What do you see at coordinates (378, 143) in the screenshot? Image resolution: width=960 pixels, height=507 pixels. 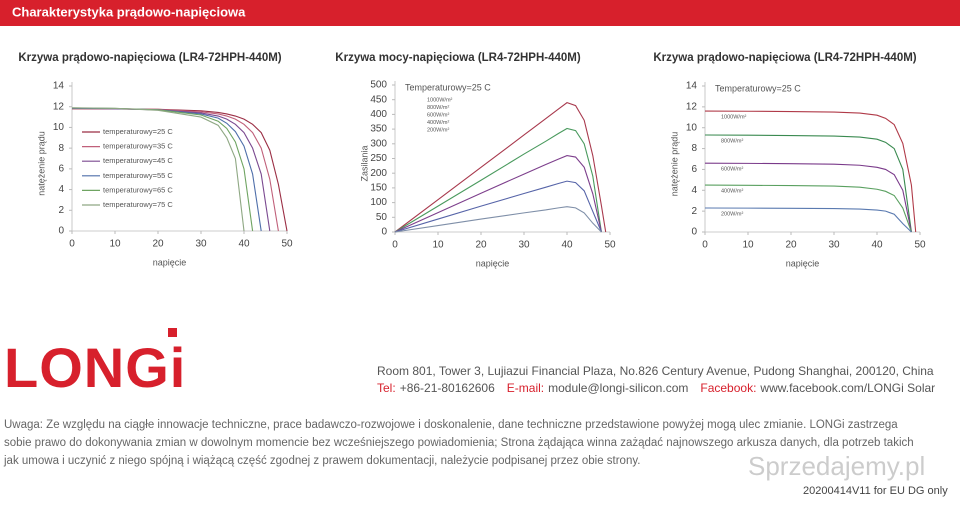 I see `y-tick-label: 300` at bounding box center [378, 143].